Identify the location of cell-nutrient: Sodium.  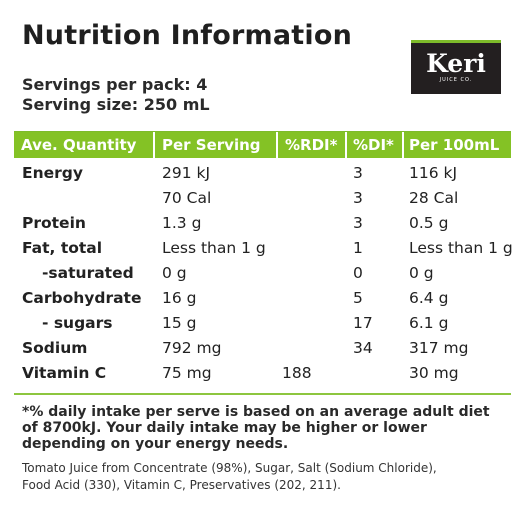
(55, 348).